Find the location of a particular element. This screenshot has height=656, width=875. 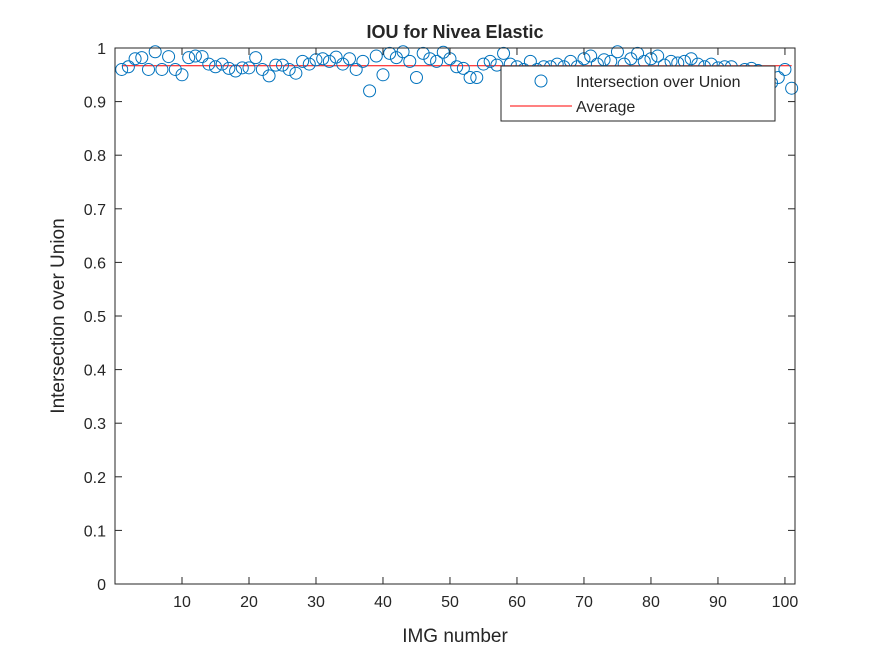

x-tick-label: 50 is located at coordinates (450, 602).